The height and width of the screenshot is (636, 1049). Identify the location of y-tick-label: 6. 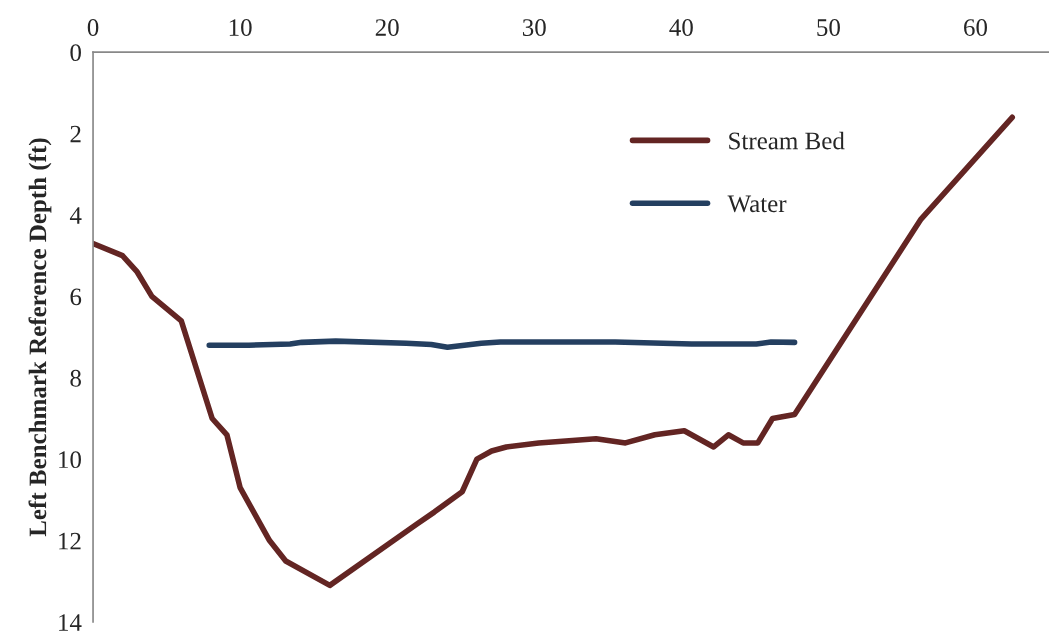
(76, 297).